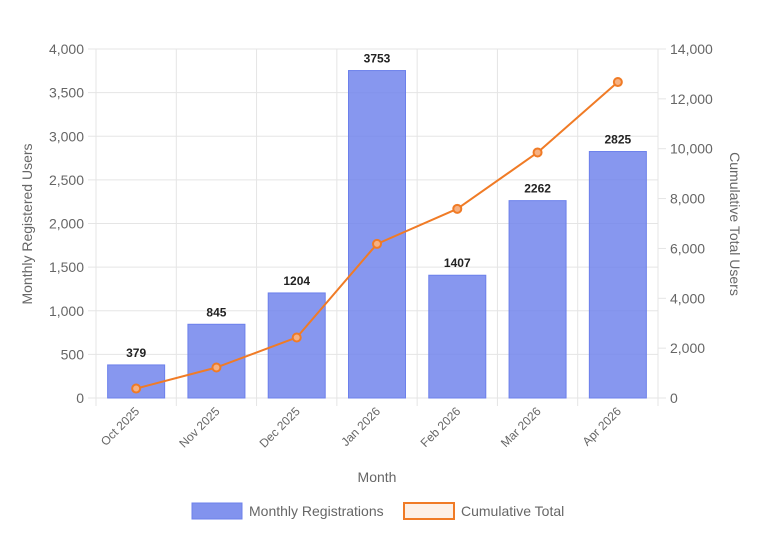  What do you see at coordinates (27, 223) in the screenshot?
I see `y-axis-left-title: Monthly Registered Users` at bounding box center [27, 223].